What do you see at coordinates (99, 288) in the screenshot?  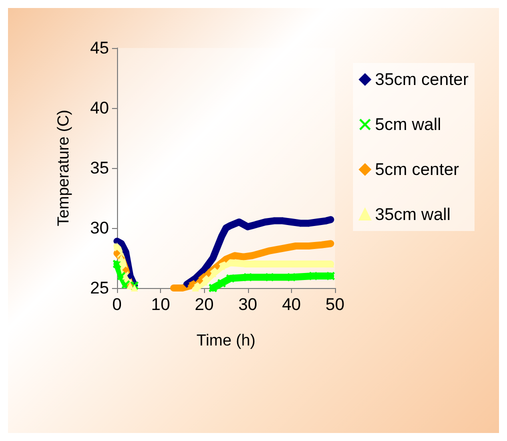 I see `y-tick-label: 25` at bounding box center [99, 288].